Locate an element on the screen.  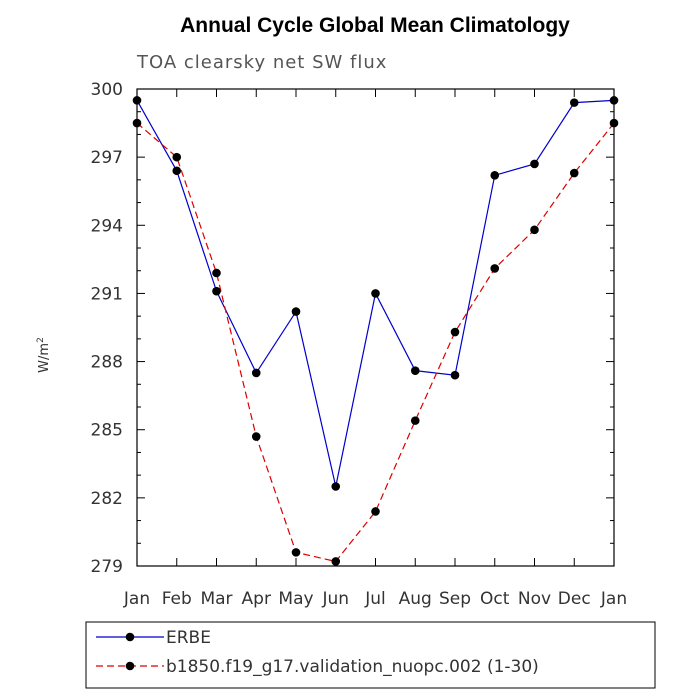
y-axis-label-text: W/m is located at coordinates (44, 358).